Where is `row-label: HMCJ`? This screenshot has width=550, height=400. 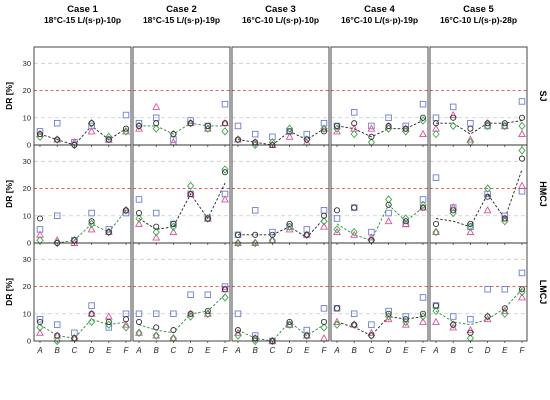 row-label: HMCJ is located at coordinates (543, 194).